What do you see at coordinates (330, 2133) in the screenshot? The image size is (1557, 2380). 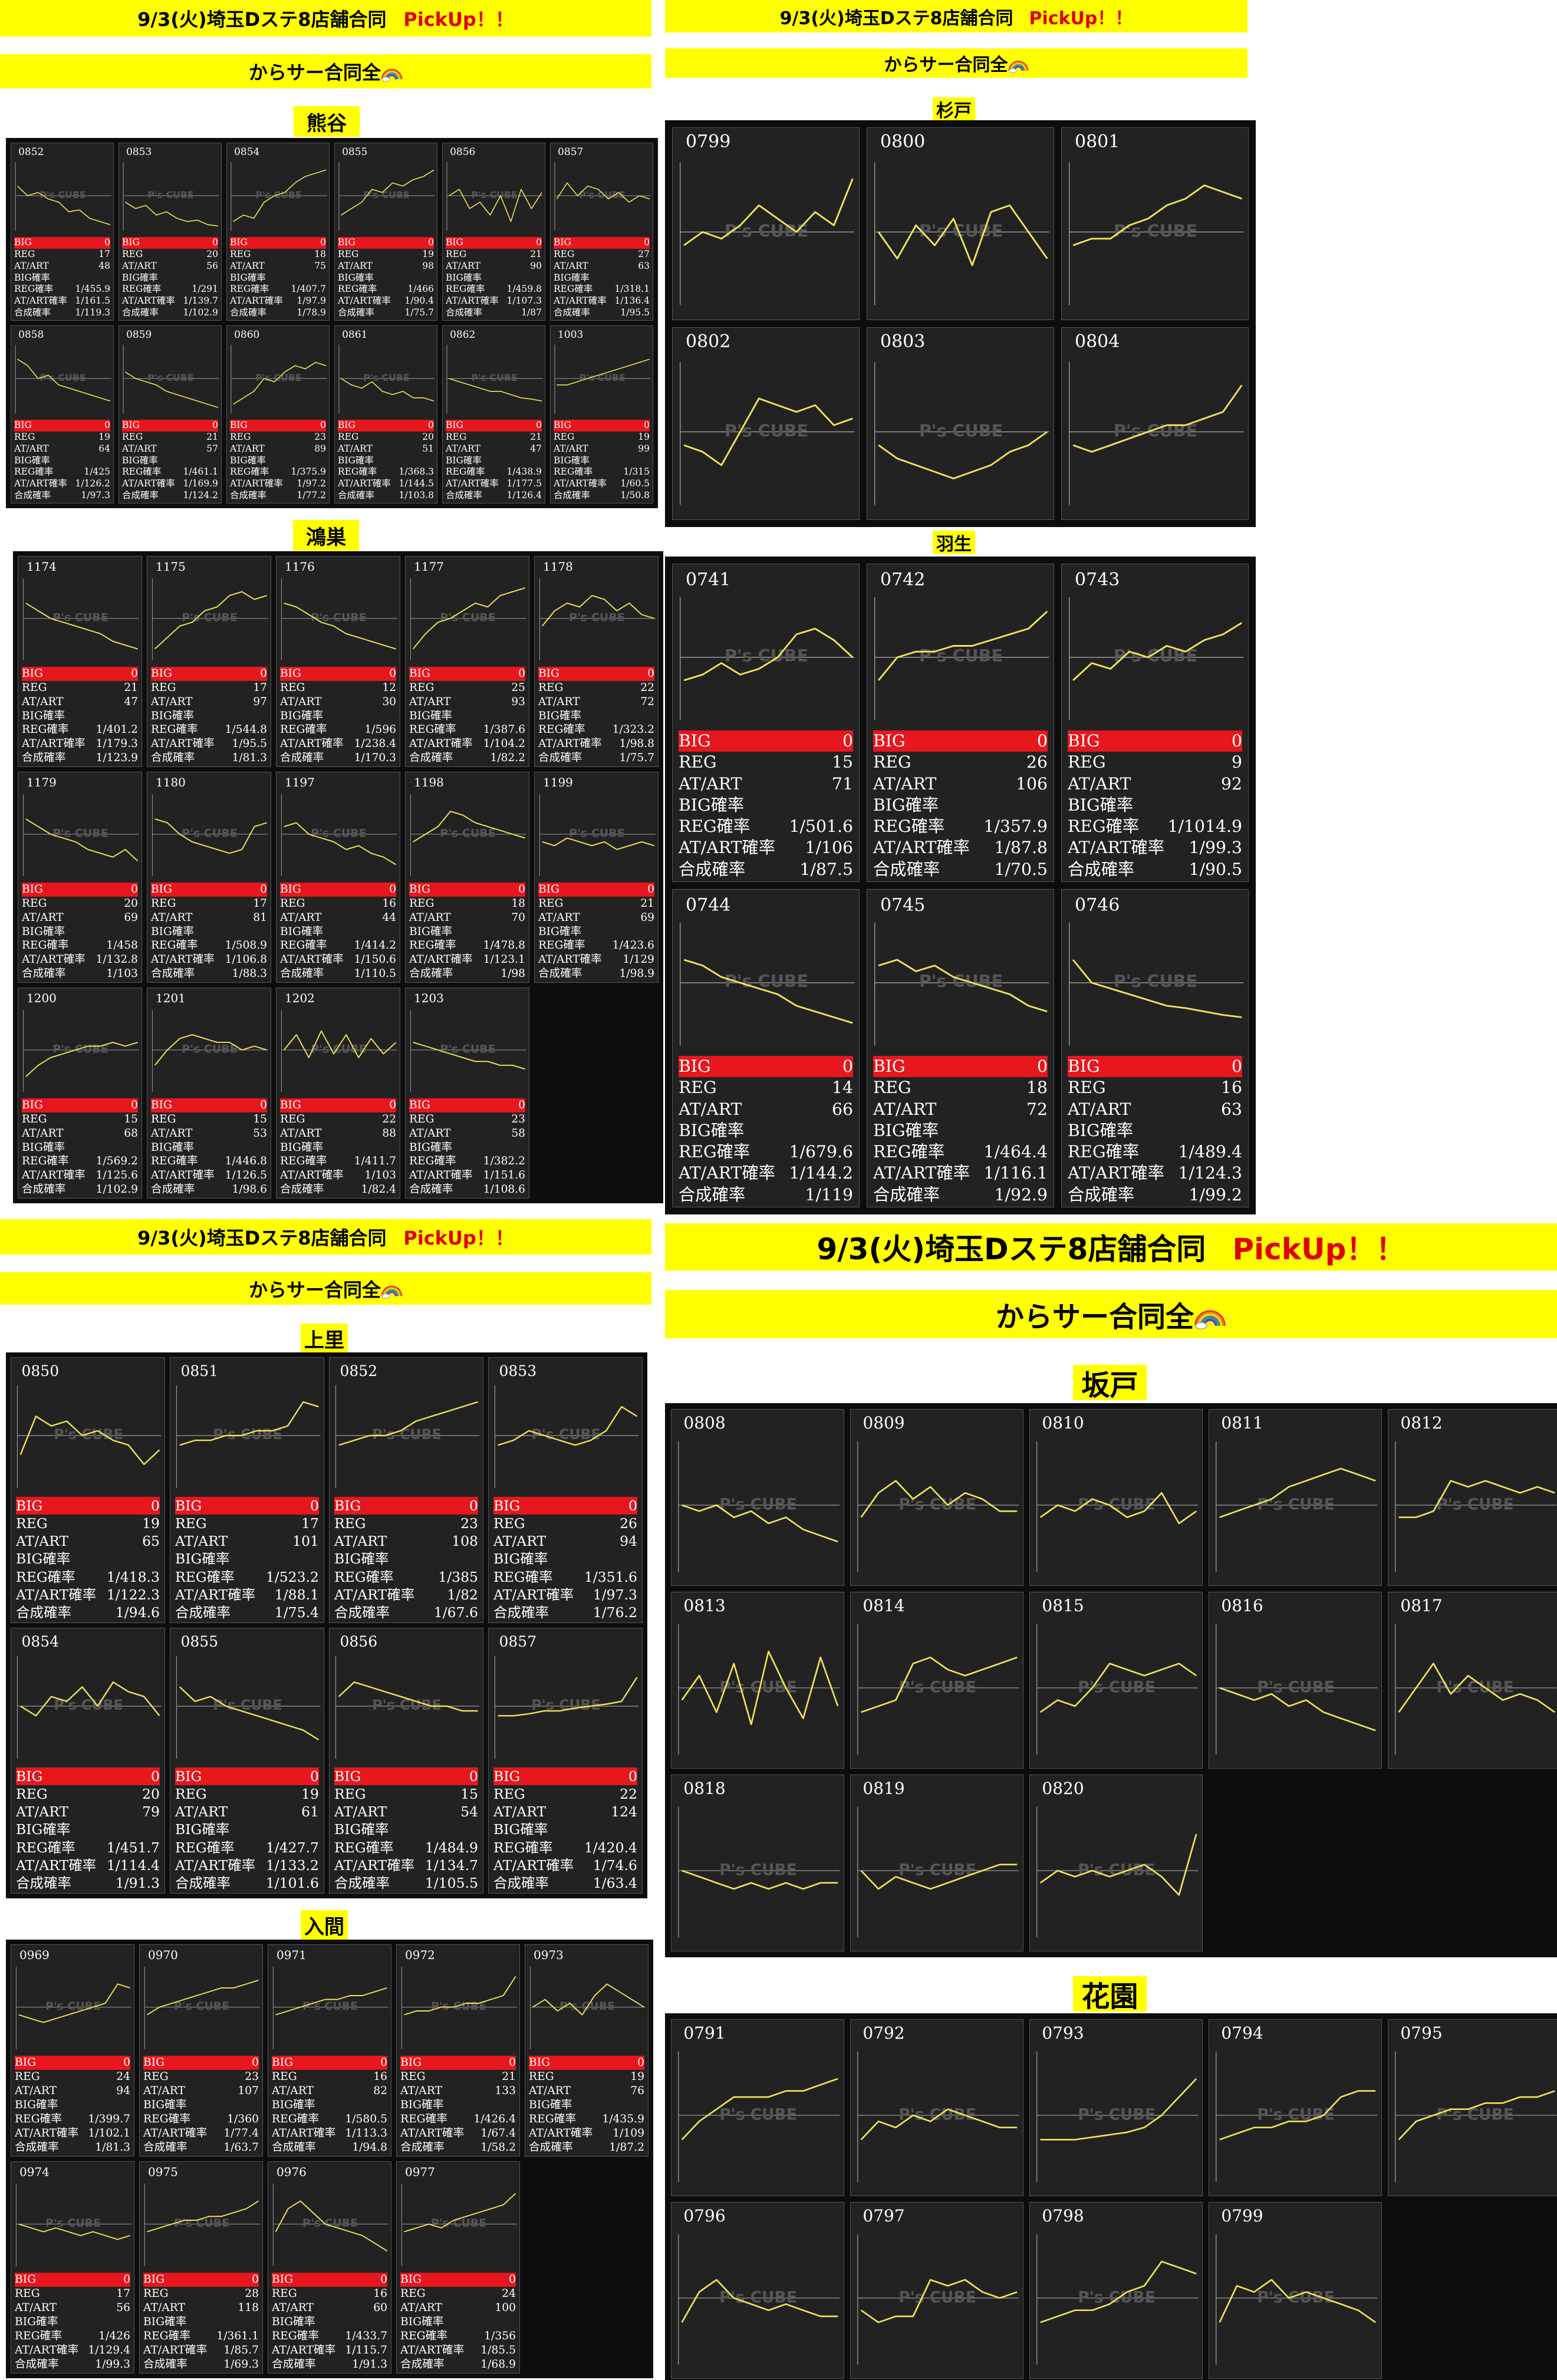 I see `stat-row: AT/ART確率 1/113.3` at bounding box center [330, 2133].